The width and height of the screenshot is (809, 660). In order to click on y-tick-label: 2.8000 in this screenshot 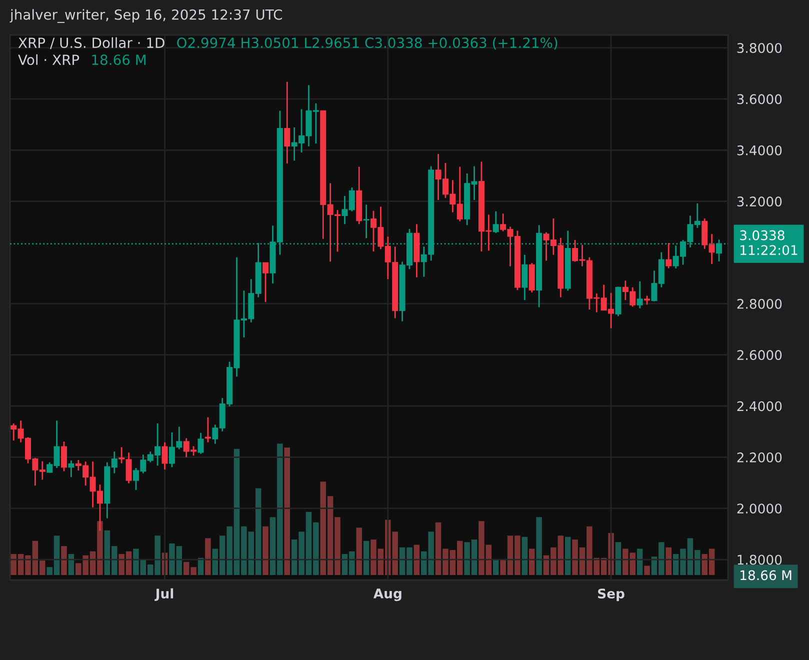, I will do `click(759, 303)`.